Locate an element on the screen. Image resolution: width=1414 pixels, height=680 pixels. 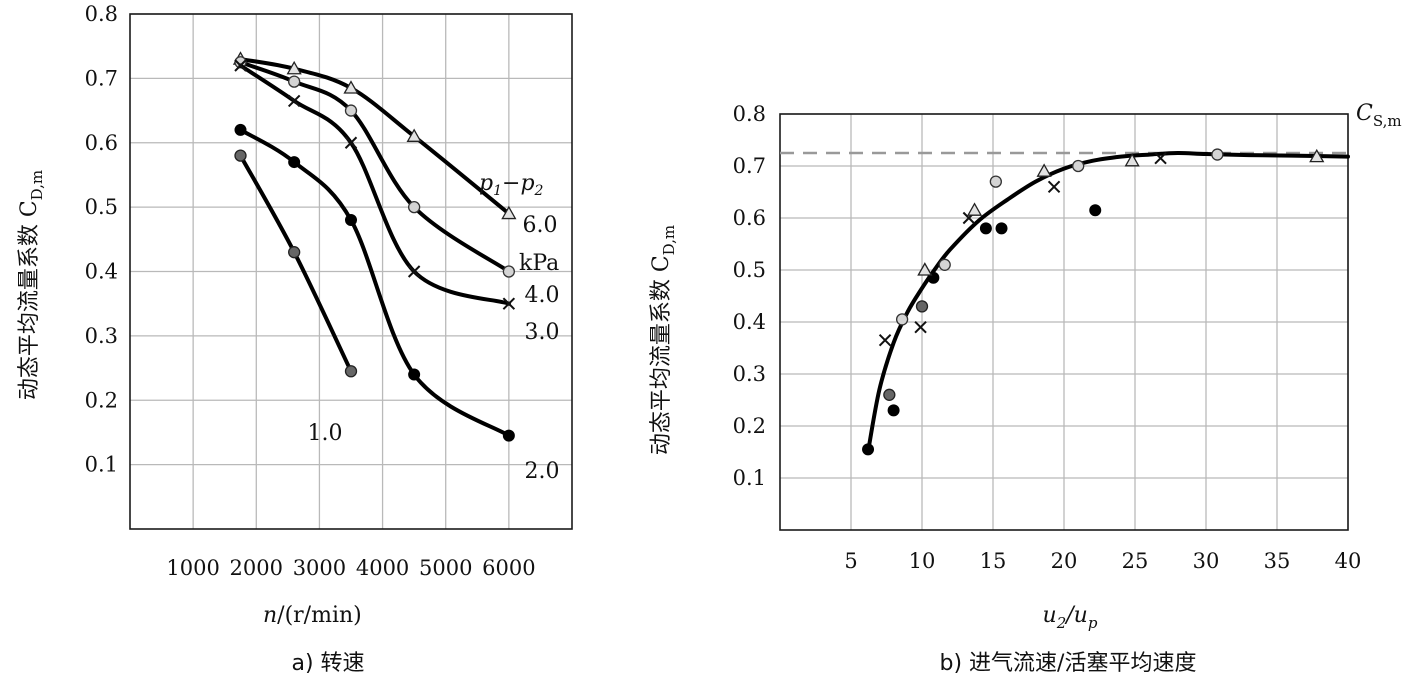
x-tick-label: 3000 is located at coordinates (319, 568).